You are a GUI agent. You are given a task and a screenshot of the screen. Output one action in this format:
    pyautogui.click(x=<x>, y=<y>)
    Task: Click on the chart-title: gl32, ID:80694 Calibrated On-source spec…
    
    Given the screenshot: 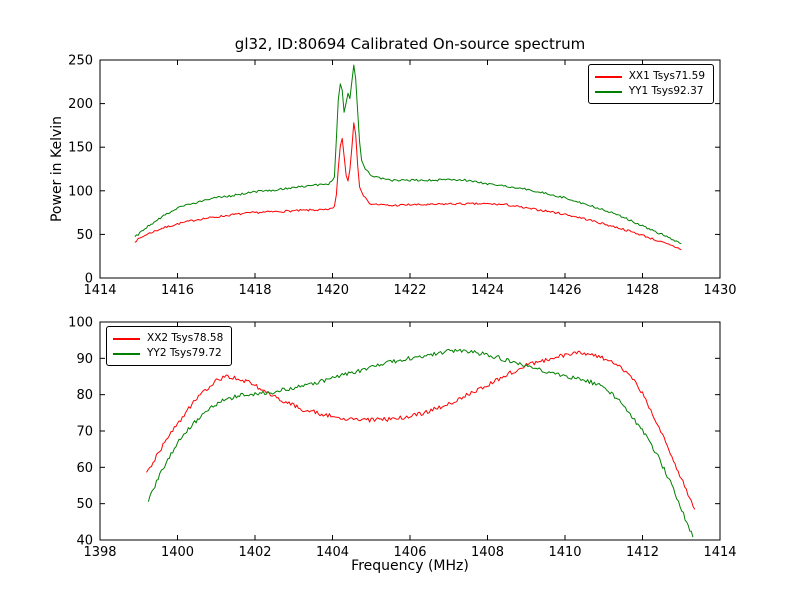 What is the action you would take?
    pyautogui.click(x=410, y=44)
    